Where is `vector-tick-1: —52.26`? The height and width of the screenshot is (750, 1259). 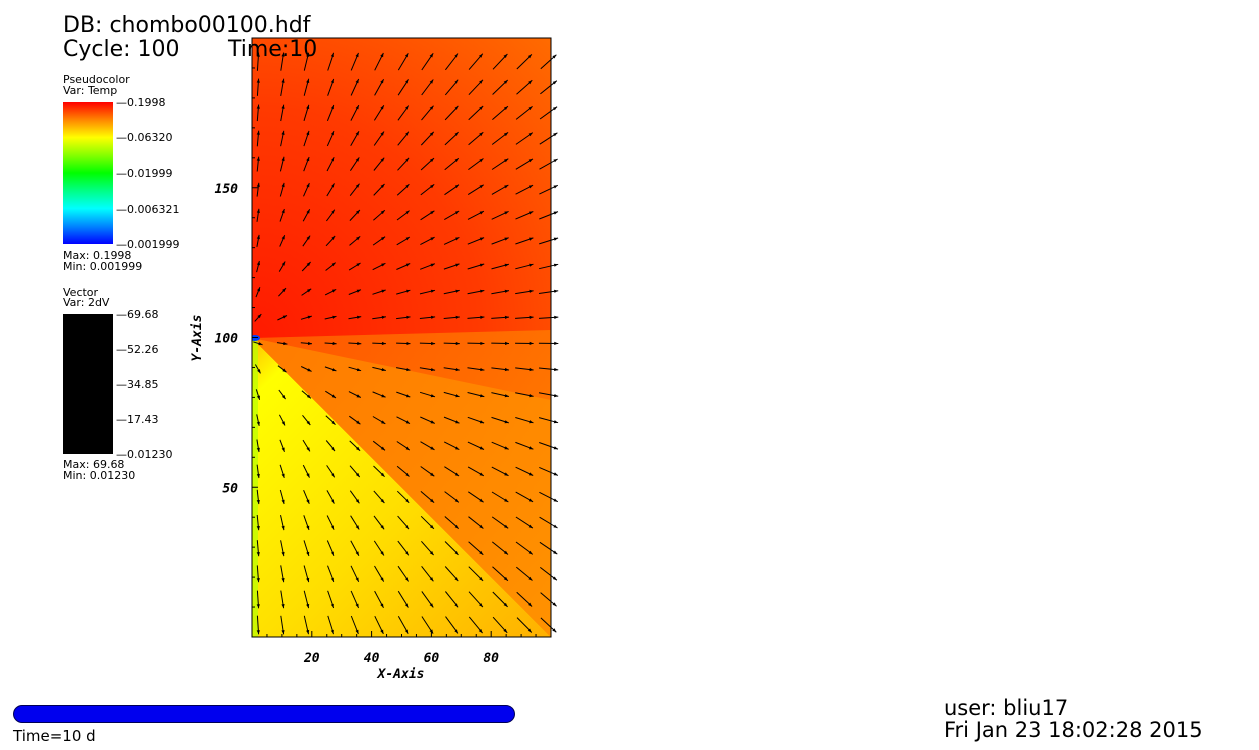 vector-tick-1: —52.26 is located at coordinates (137, 349).